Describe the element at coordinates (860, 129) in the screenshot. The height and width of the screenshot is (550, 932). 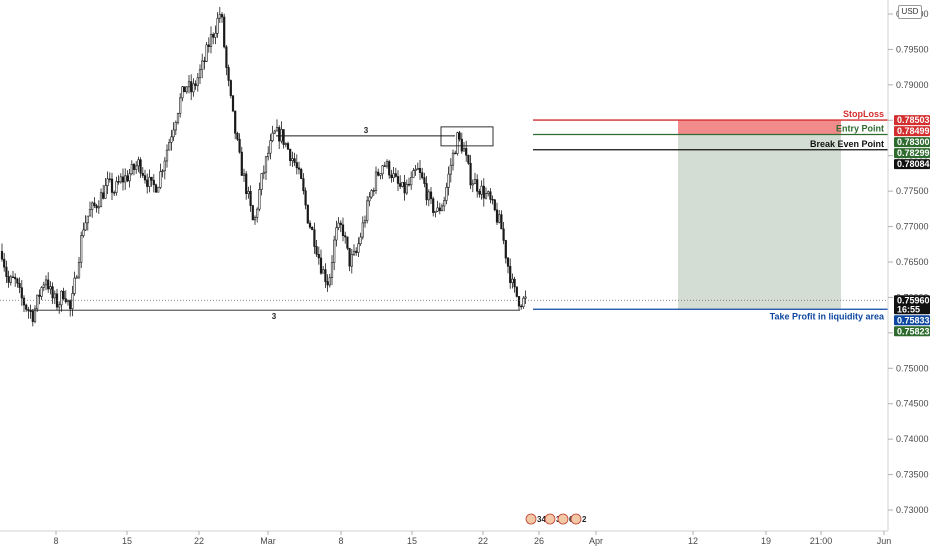
I see `level-label-entry: Entry Point` at that location.